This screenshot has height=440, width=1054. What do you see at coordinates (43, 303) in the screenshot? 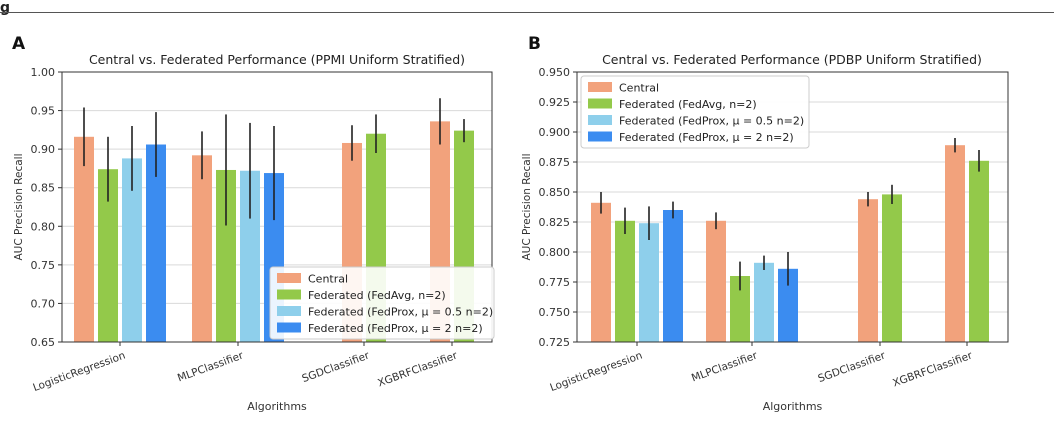
I see `y-tick-label: 0.70` at bounding box center [43, 303].